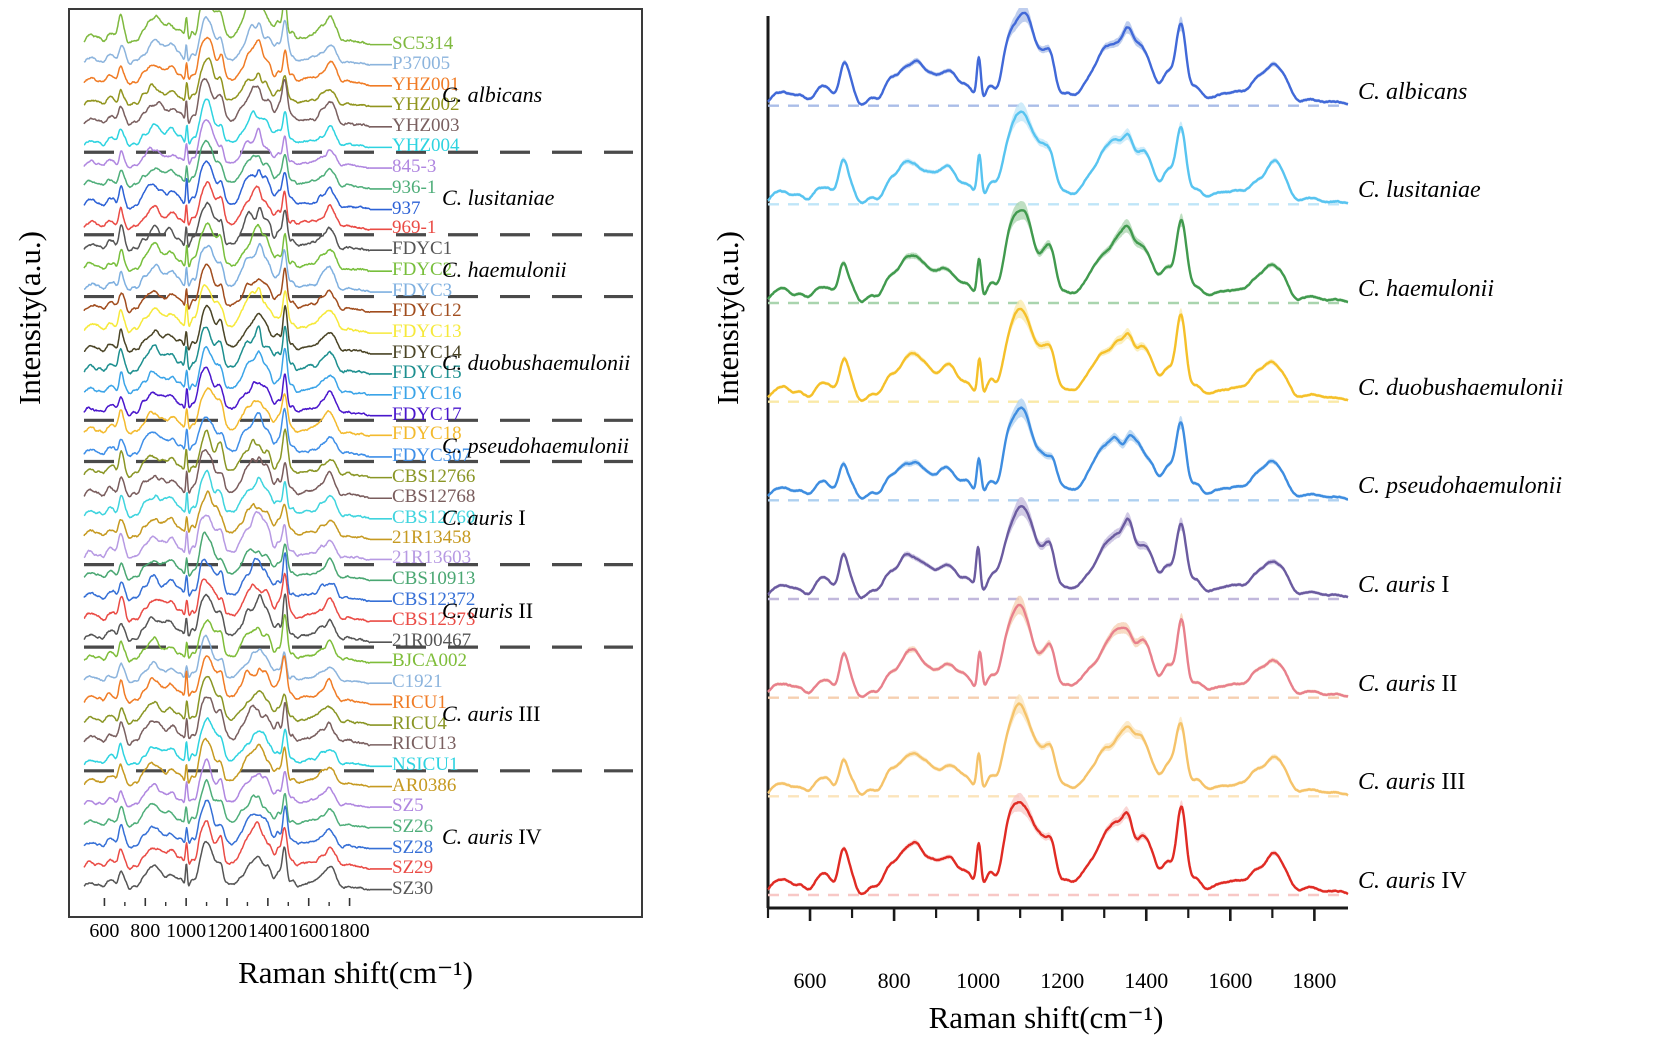 This screenshot has width=1674, height=1050. What do you see at coordinates (434, 579) in the screenshot?
I see `strain-label: CBS10913` at bounding box center [434, 579].